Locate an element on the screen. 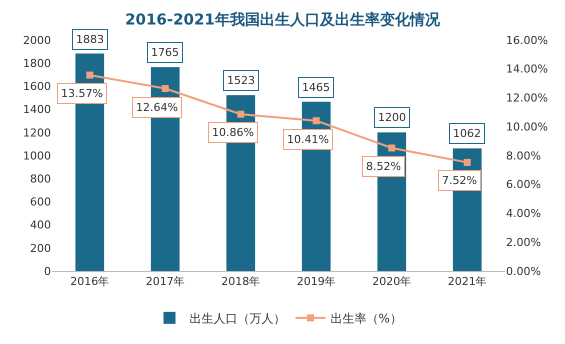 This screenshot has width=565, height=344. y-tick-label: 1200 is located at coordinates (37, 133).